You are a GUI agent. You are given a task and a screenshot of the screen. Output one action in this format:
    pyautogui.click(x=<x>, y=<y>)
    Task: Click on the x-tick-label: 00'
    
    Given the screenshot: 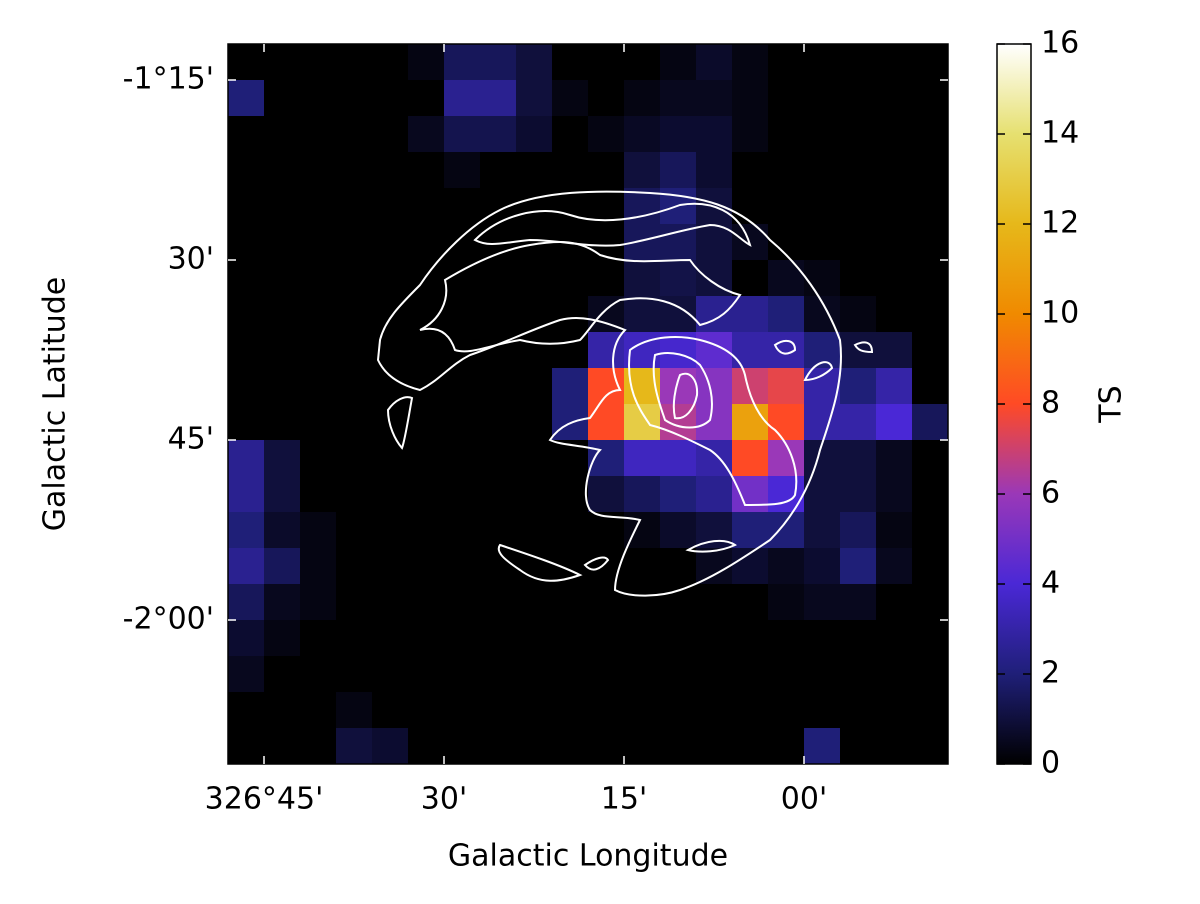 What is the action you would take?
    pyautogui.click(x=804, y=799)
    